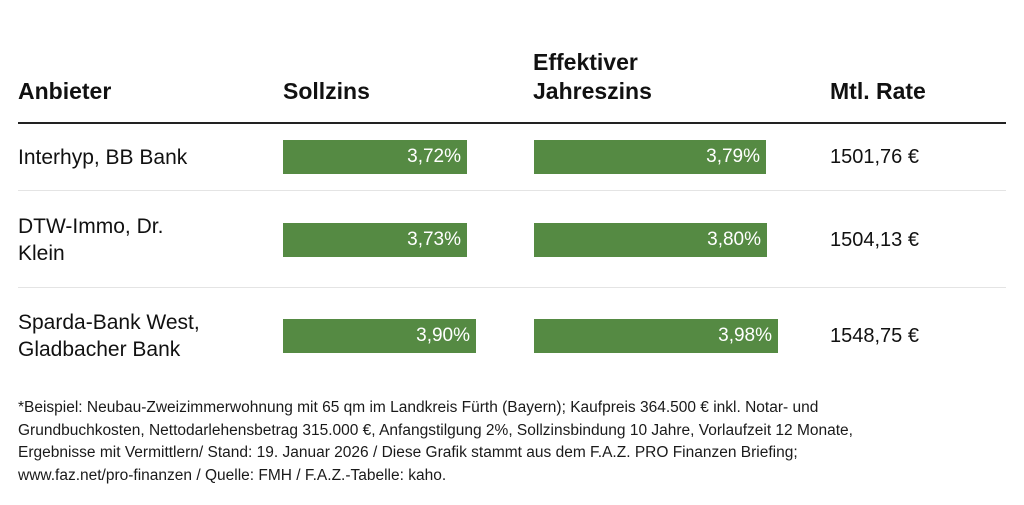 This screenshot has width=1024, height=505. Describe the element at coordinates (375, 240) in the screenshot. I see `sollzins-bar: 3,73%` at that location.